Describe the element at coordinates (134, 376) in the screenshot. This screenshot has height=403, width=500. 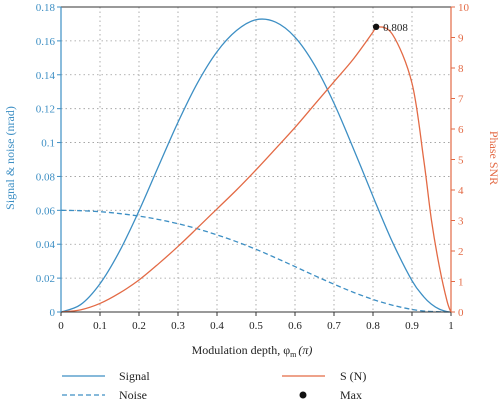
I see `legend-signal-label: Signal` at that location.